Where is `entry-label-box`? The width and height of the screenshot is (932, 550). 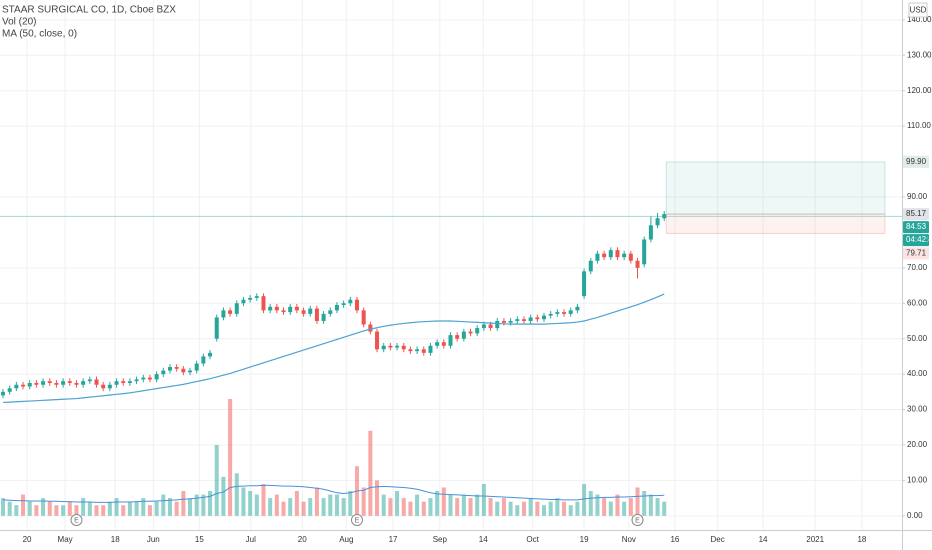 entry-label-box is located at coordinates (916, 214).